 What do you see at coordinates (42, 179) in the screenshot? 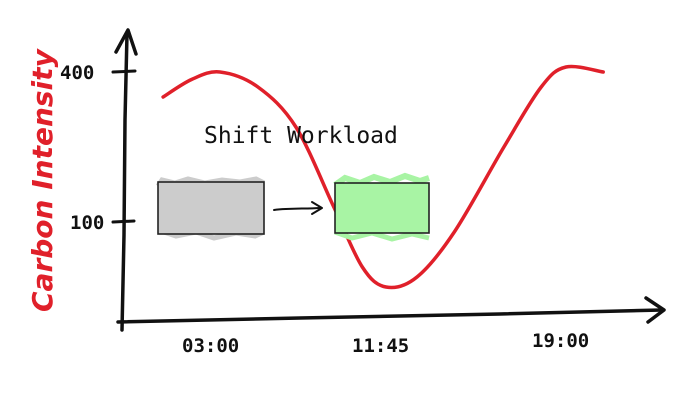
I see `y-axis-label: Carbon Intensity` at bounding box center [42, 179].